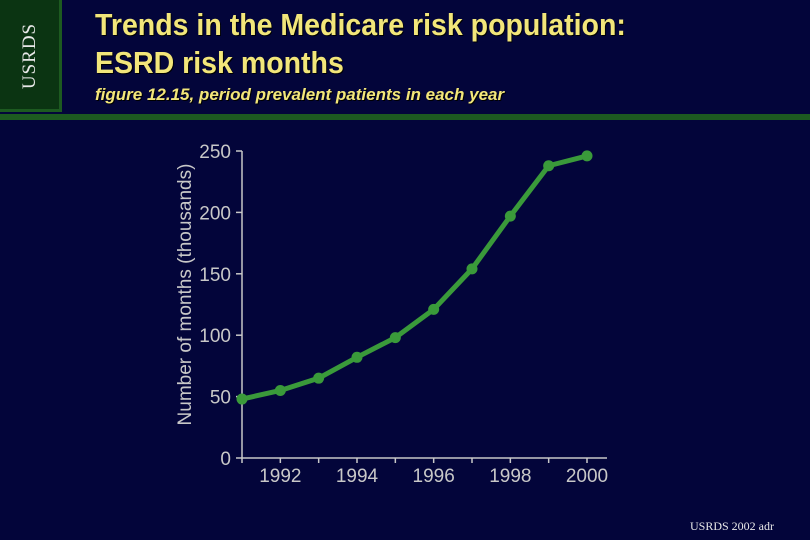 This screenshot has height=540, width=810. I want to click on y-tick-label: 150, so click(215, 275).